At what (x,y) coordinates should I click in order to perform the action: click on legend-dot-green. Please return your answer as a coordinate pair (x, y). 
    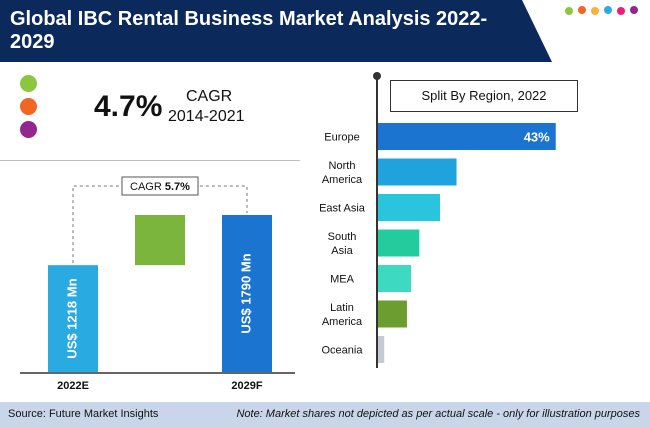
    Looking at the image, I should click on (28, 83).